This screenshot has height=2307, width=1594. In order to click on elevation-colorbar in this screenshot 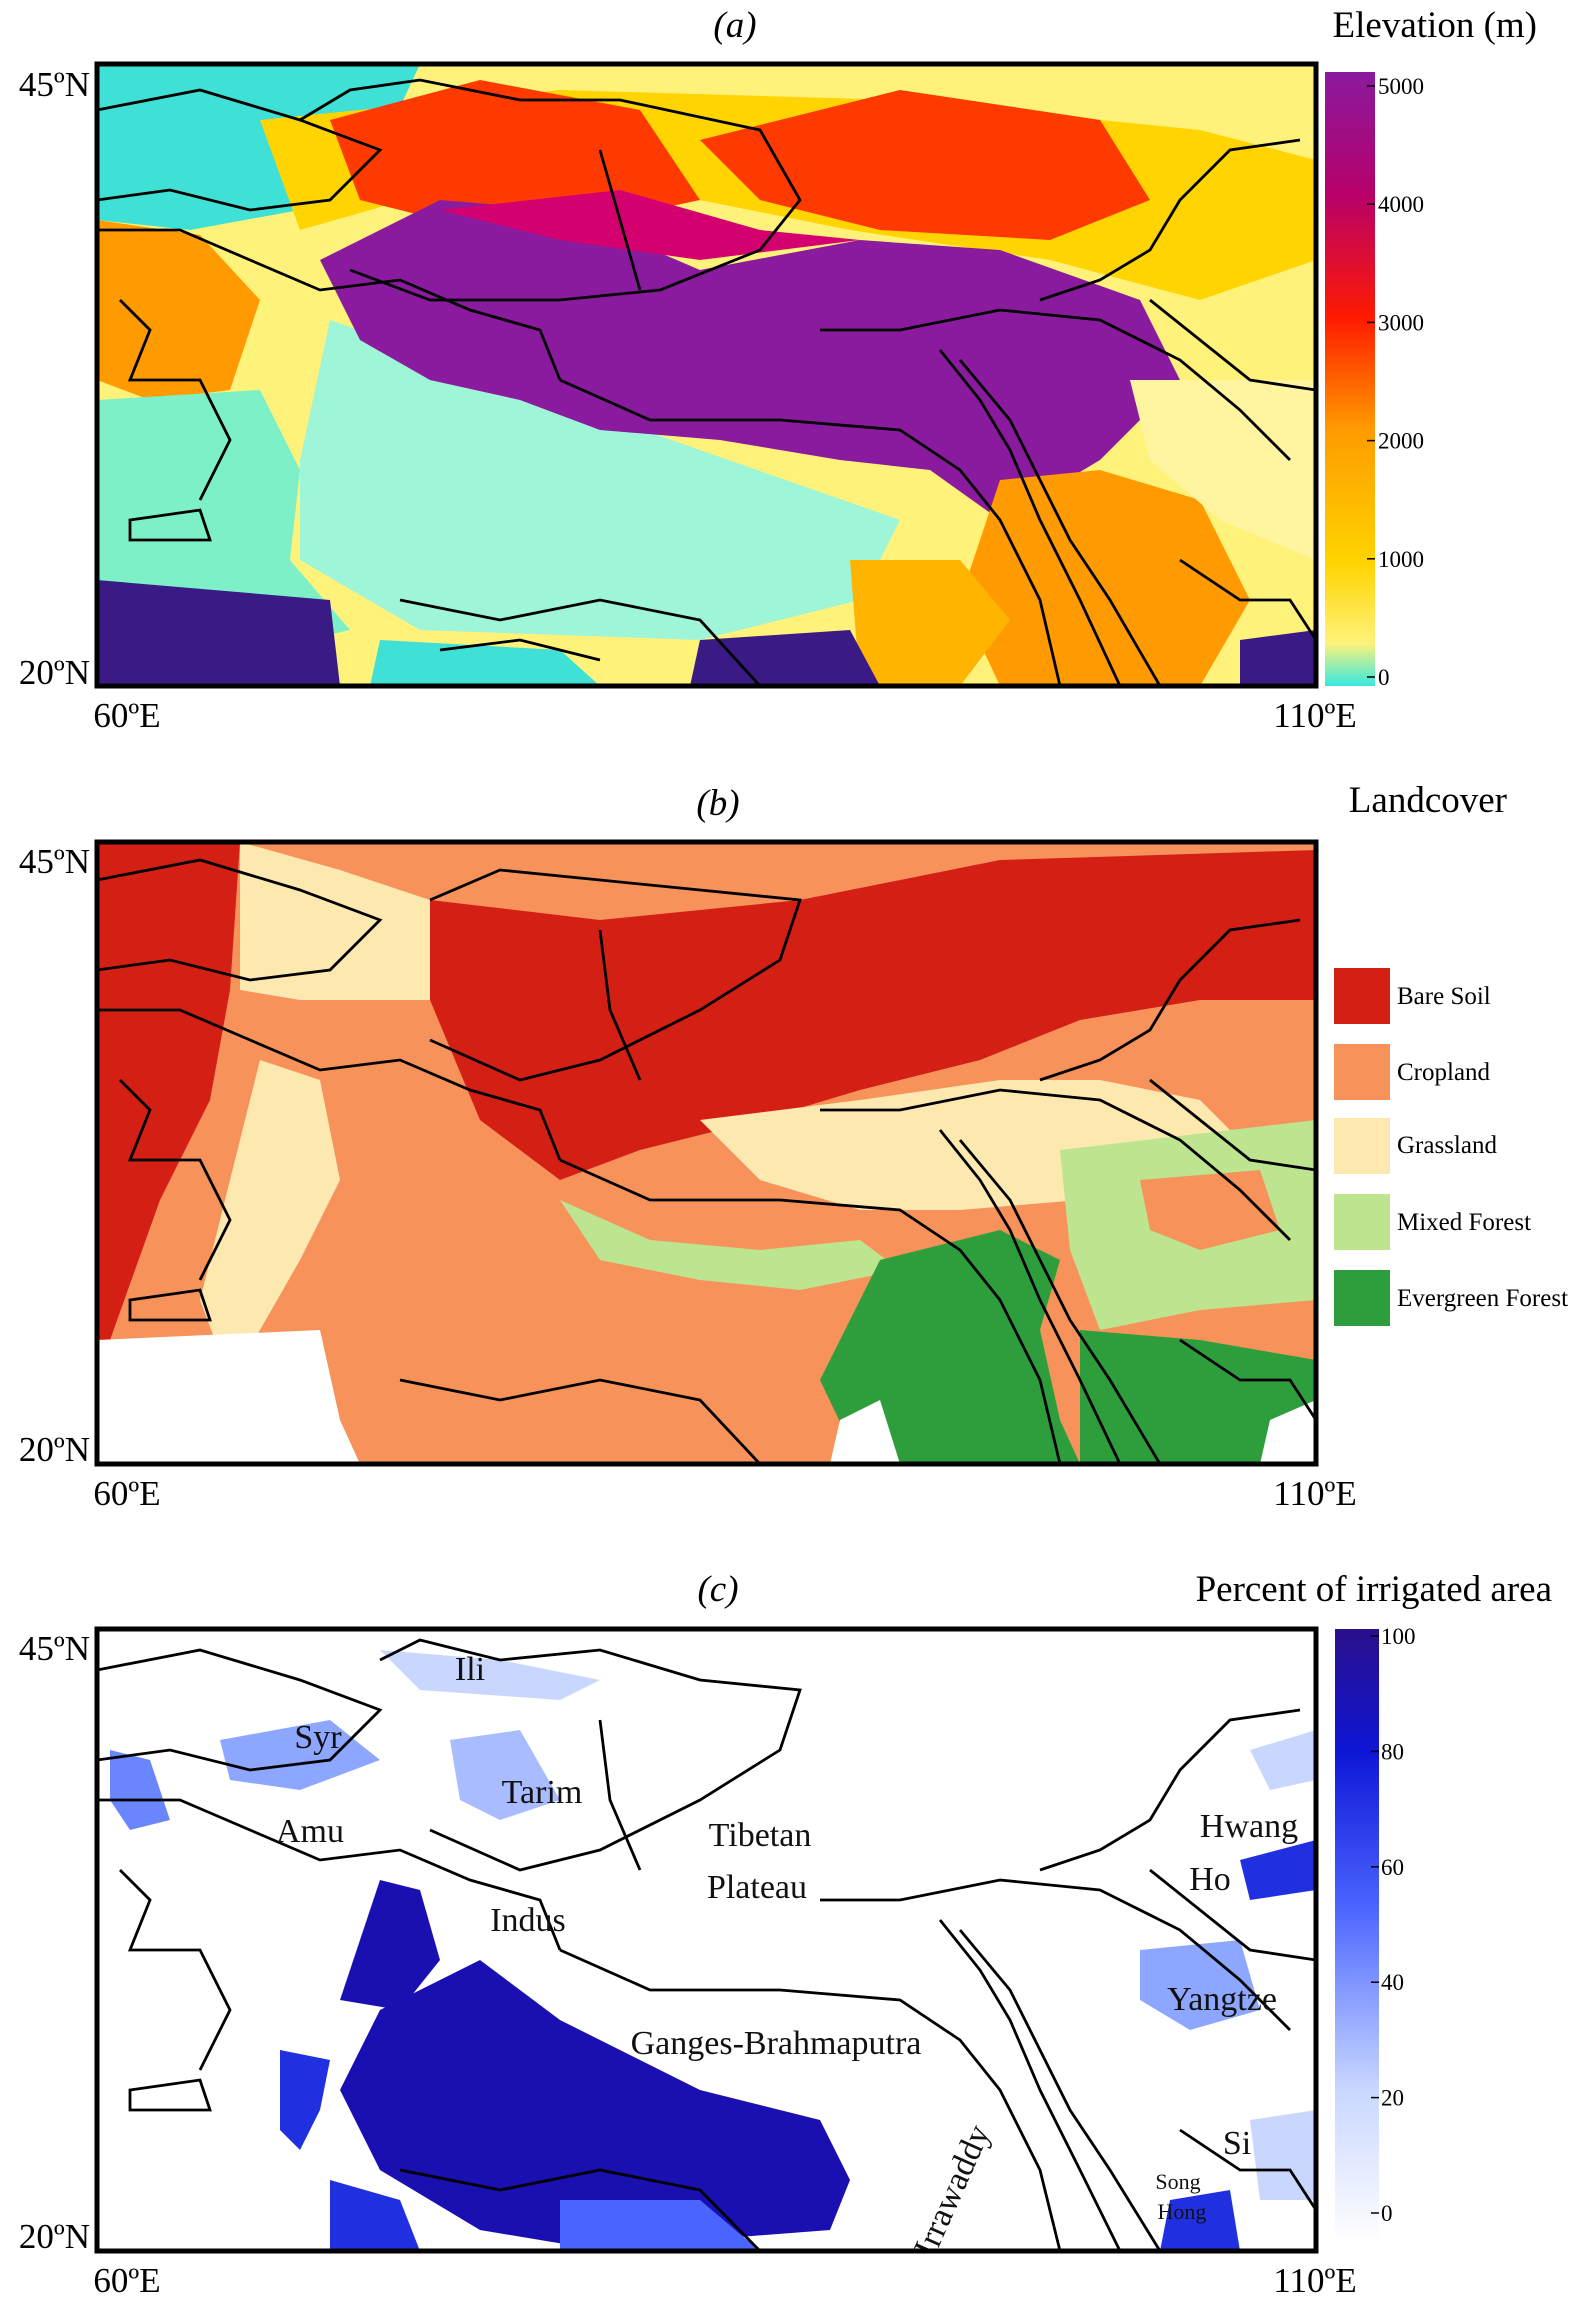, I will do `click(1350, 379)`.